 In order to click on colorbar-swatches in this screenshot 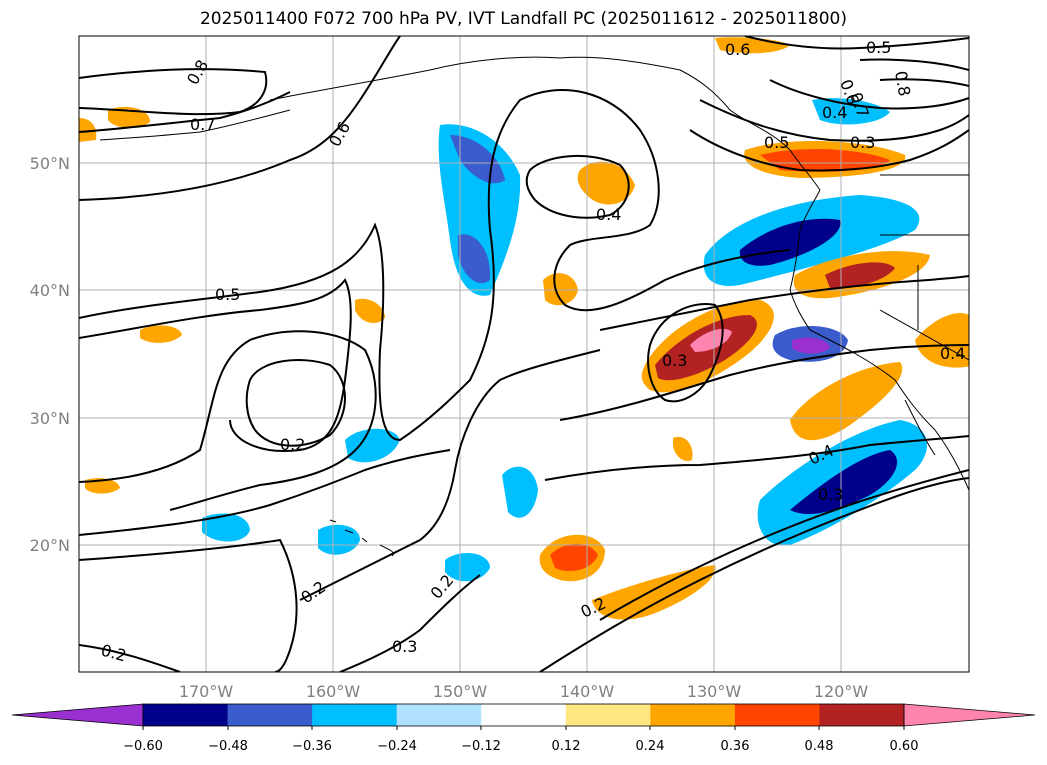, I will do `click(523, 716)`.